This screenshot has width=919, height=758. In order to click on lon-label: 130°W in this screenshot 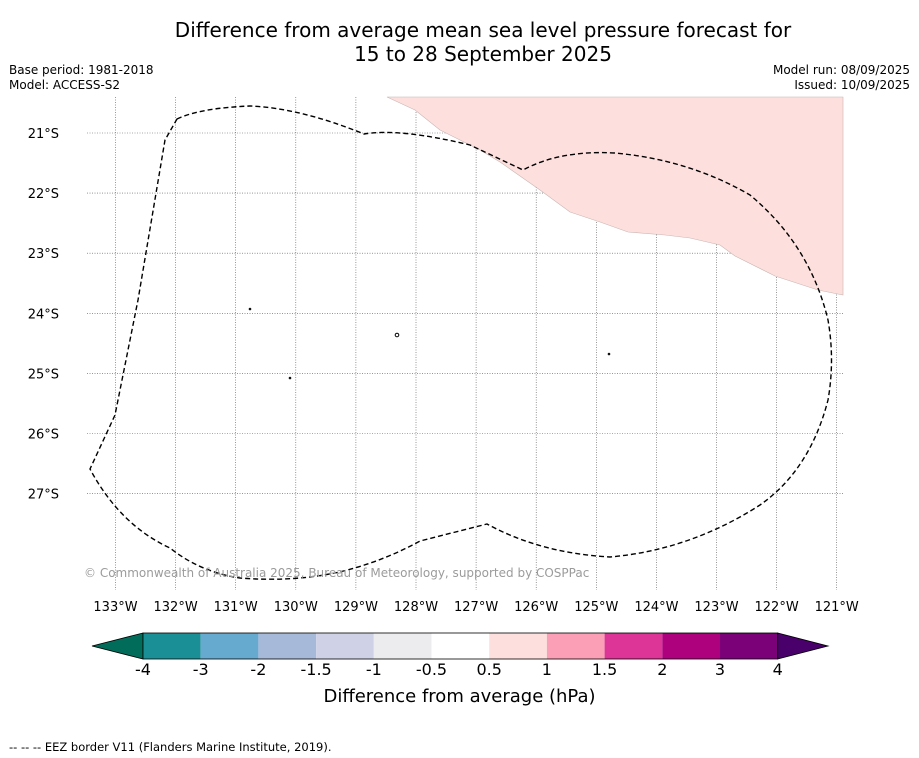, I will do `click(296, 607)`.